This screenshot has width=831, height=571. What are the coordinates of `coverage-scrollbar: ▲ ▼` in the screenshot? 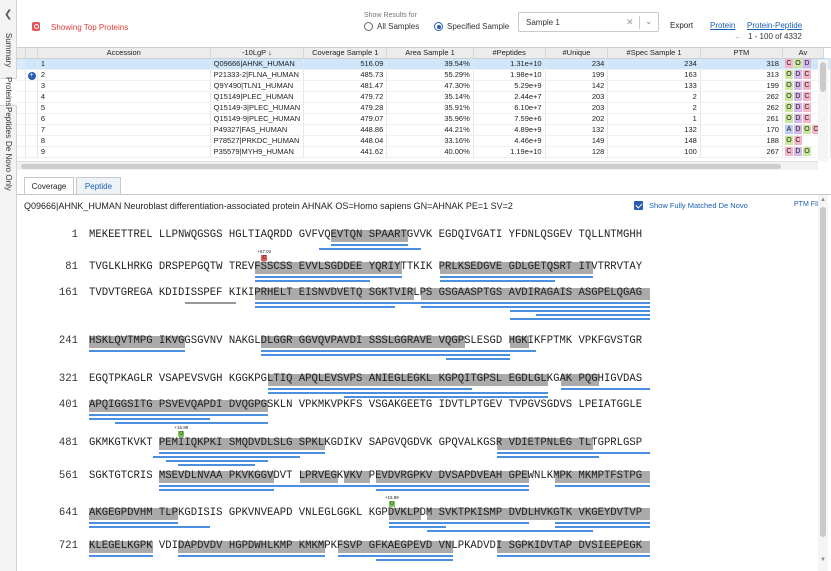 It's located at (823, 383).